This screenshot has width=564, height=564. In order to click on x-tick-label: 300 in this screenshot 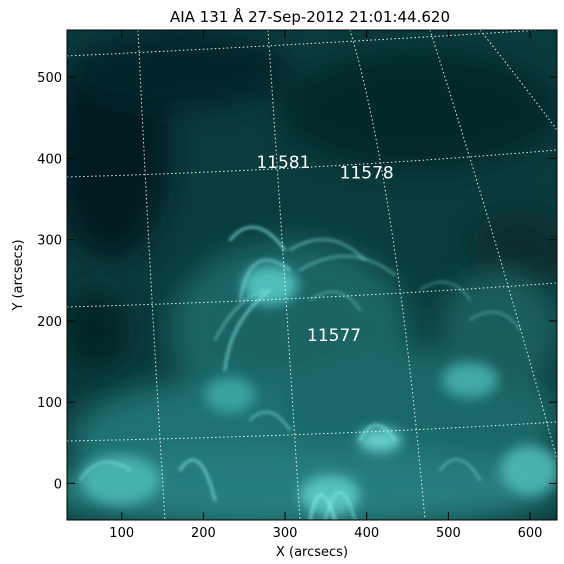, I will do `click(285, 533)`.